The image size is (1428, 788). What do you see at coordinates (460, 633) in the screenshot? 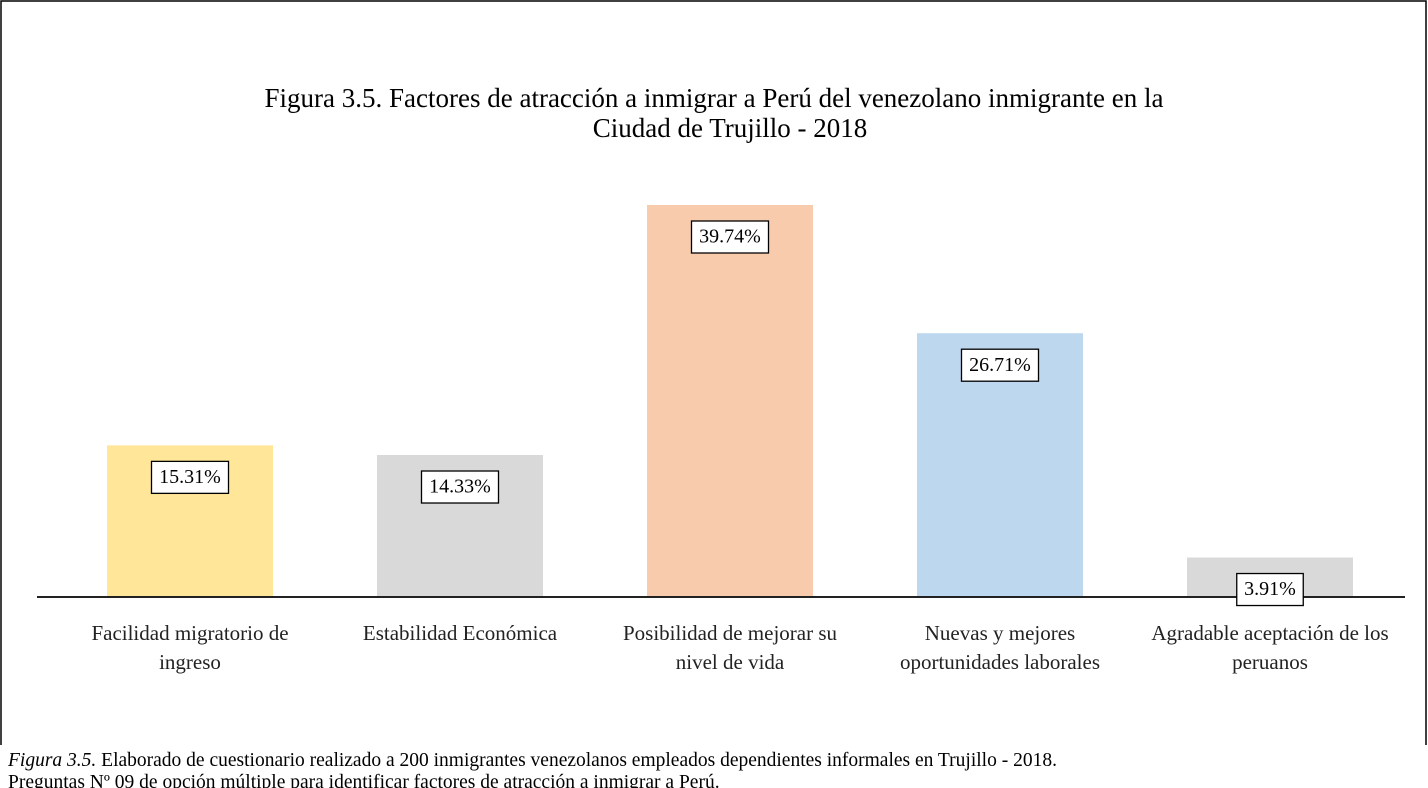
I see `x-tick-label: Estabilidad Económica` at bounding box center [460, 633].